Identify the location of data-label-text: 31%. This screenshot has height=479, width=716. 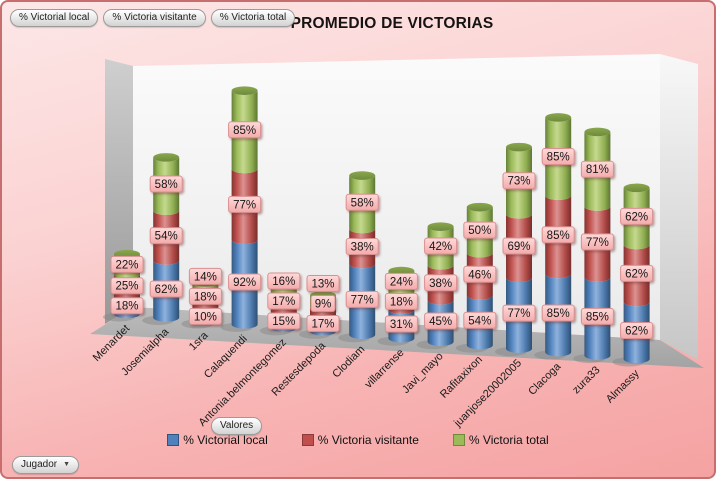
(401, 325).